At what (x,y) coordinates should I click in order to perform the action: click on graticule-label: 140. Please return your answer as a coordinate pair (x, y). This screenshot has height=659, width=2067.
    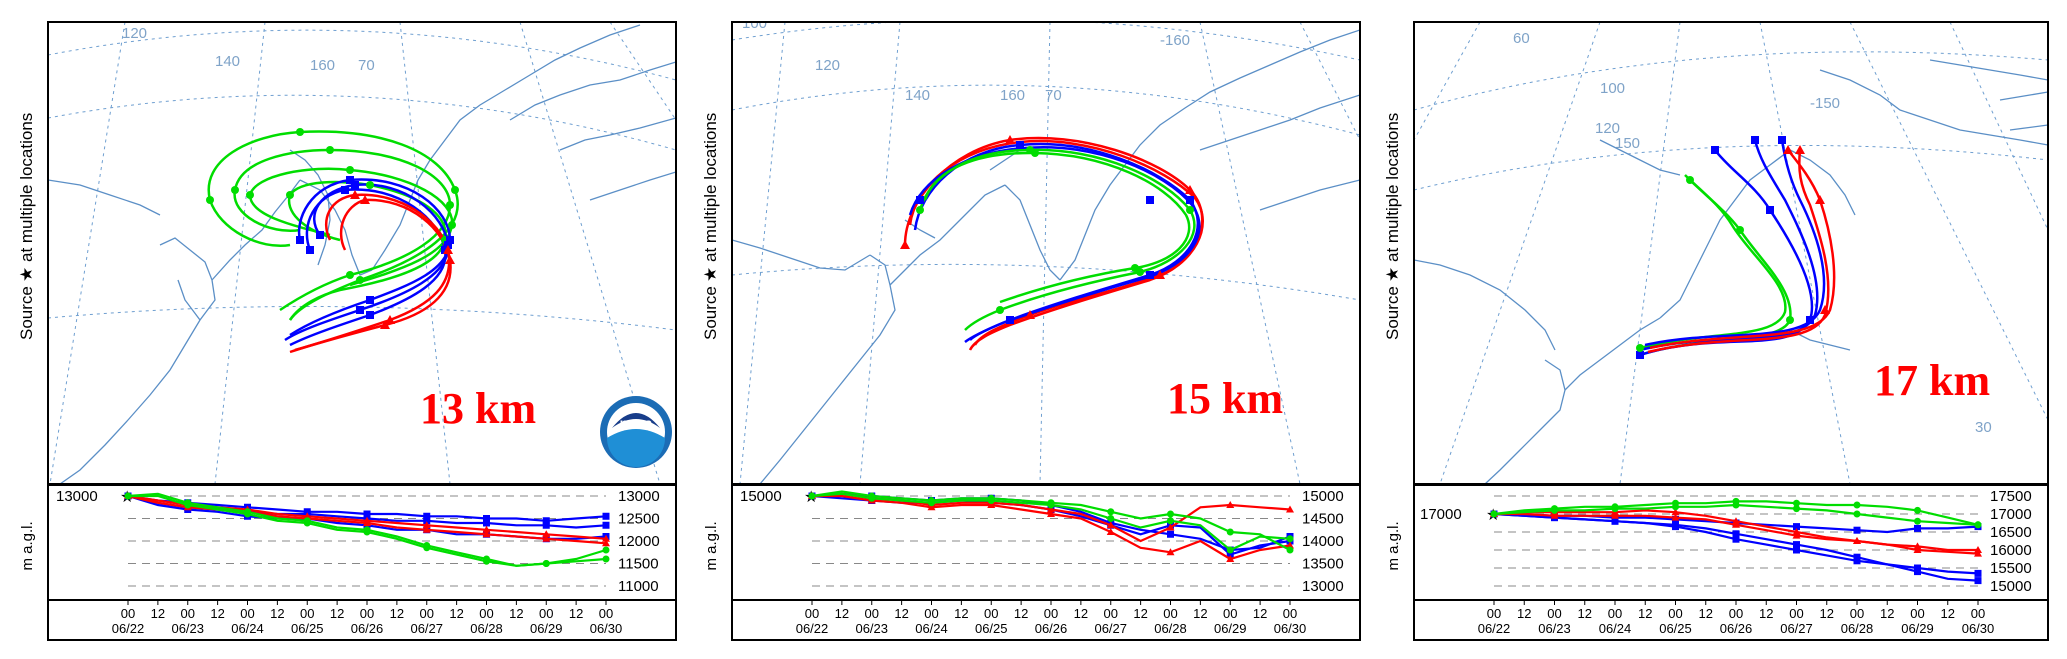
    Looking at the image, I should click on (917, 95).